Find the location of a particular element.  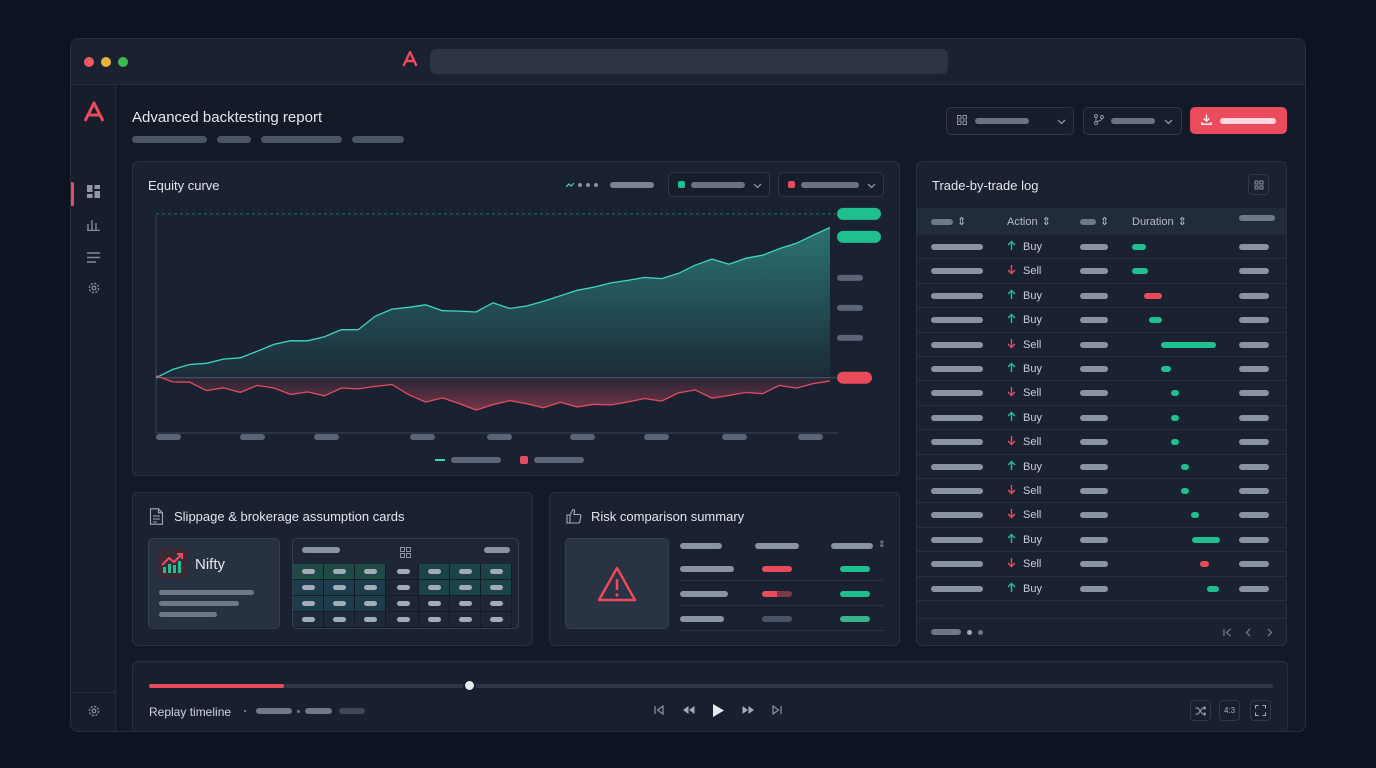

column-header-duration: Duration ⇕ is located at coordinates (1159, 222).